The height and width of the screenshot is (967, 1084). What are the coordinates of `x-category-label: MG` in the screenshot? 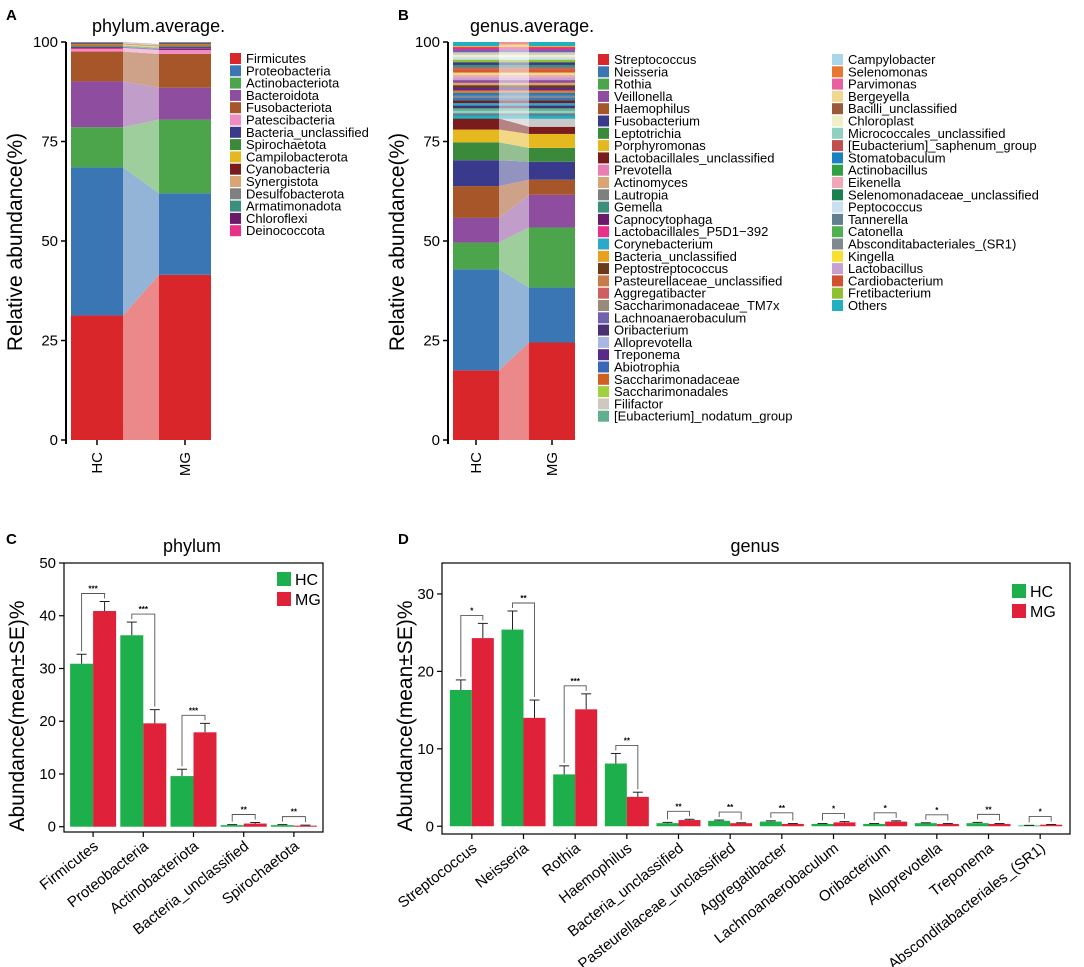 It's located at (185, 464).